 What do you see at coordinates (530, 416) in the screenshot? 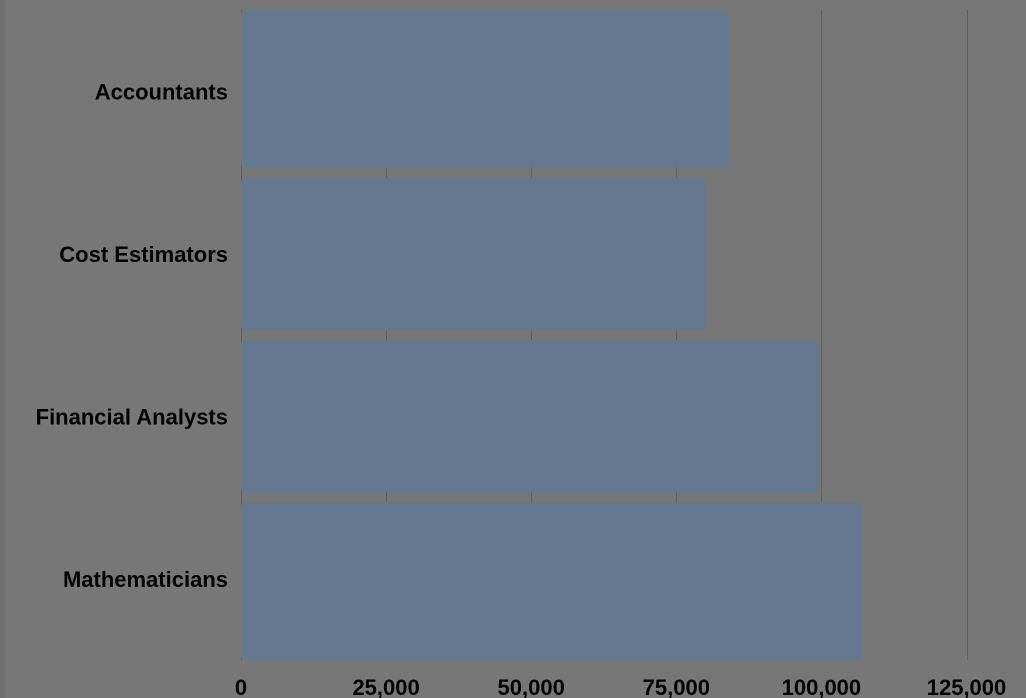
I see `bar-financial-analysts` at bounding box center [530, 416].